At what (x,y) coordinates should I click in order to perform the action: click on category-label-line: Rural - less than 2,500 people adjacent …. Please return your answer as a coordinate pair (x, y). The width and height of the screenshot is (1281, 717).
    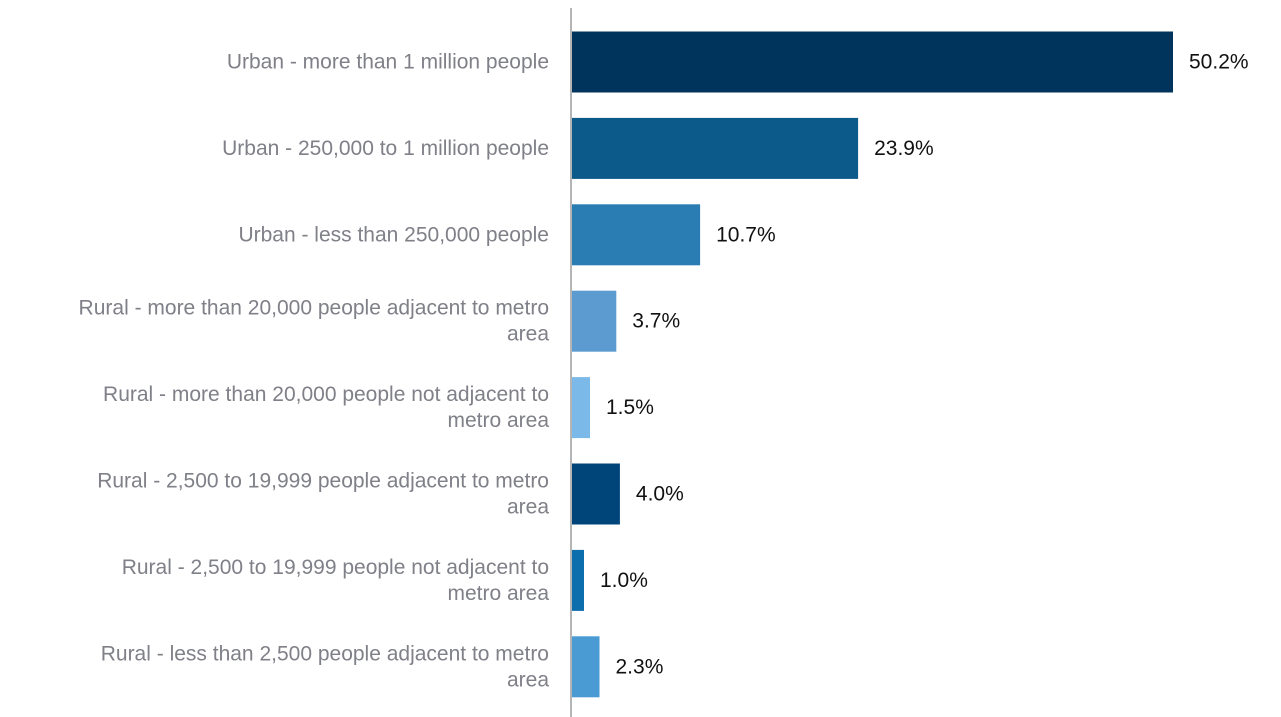
    Looking at the image, I should click on (325, 653).